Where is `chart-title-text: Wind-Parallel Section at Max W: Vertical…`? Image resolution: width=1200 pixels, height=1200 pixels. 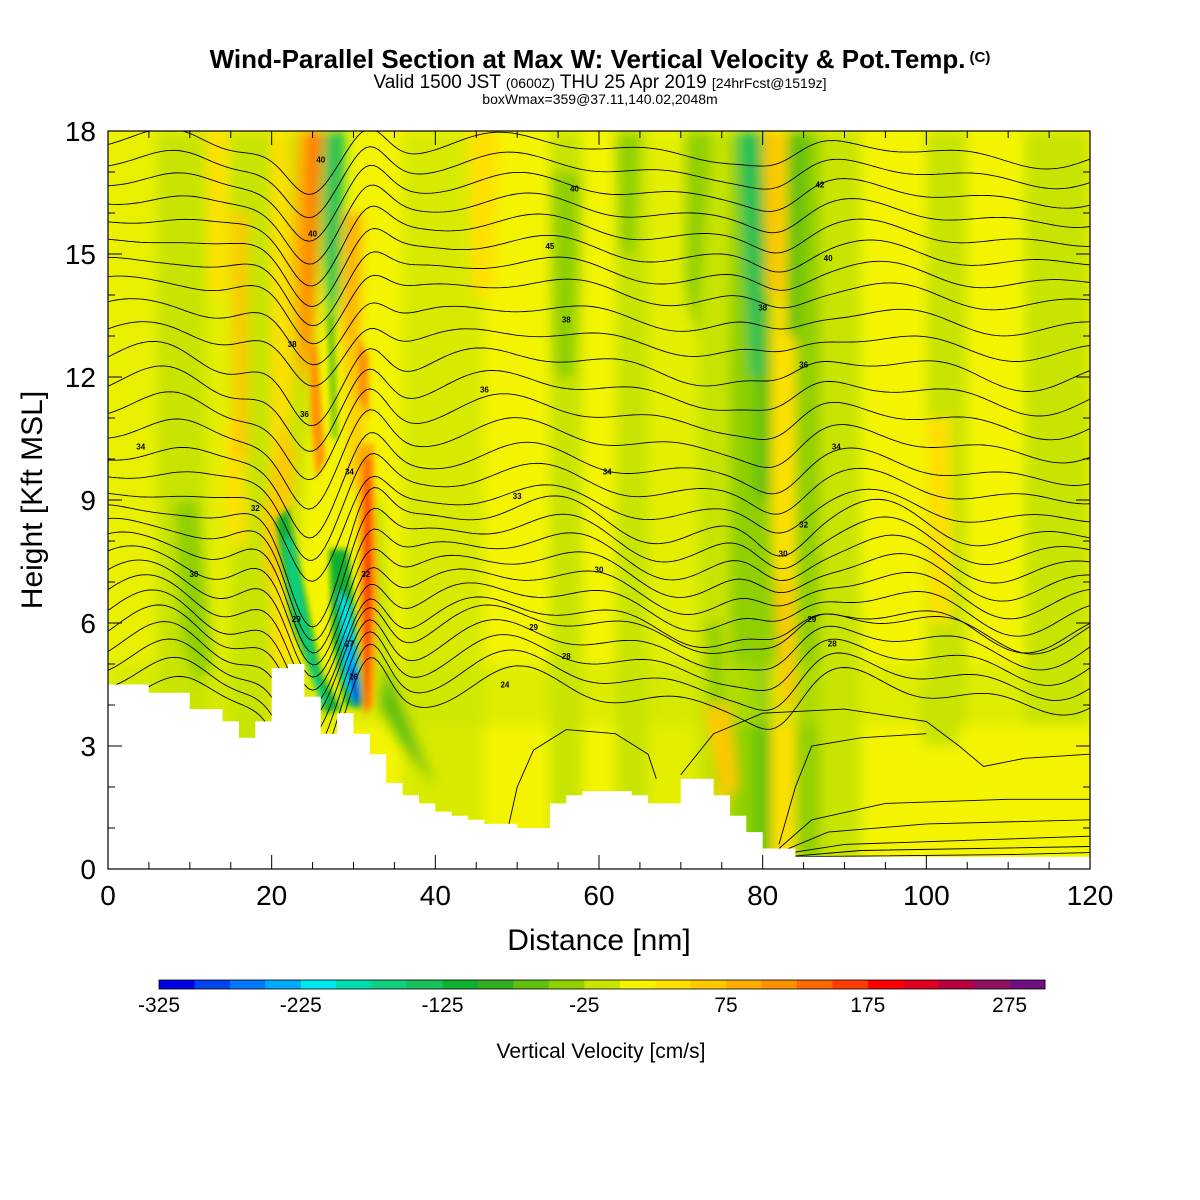
chart-title-text: Wind-Parallel Section at Max W: Vertical… is located at coordinates (587, 59).